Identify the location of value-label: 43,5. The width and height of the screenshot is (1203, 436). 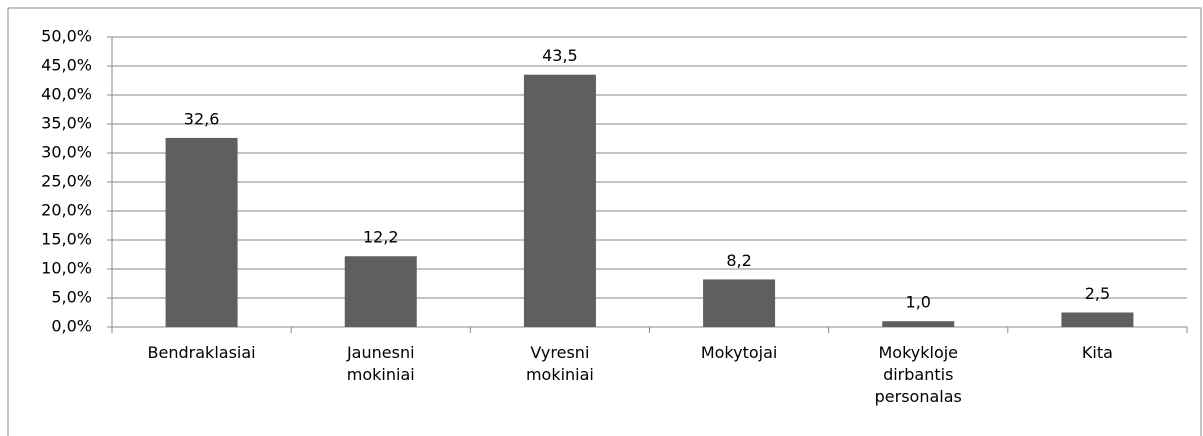
(560, 55).